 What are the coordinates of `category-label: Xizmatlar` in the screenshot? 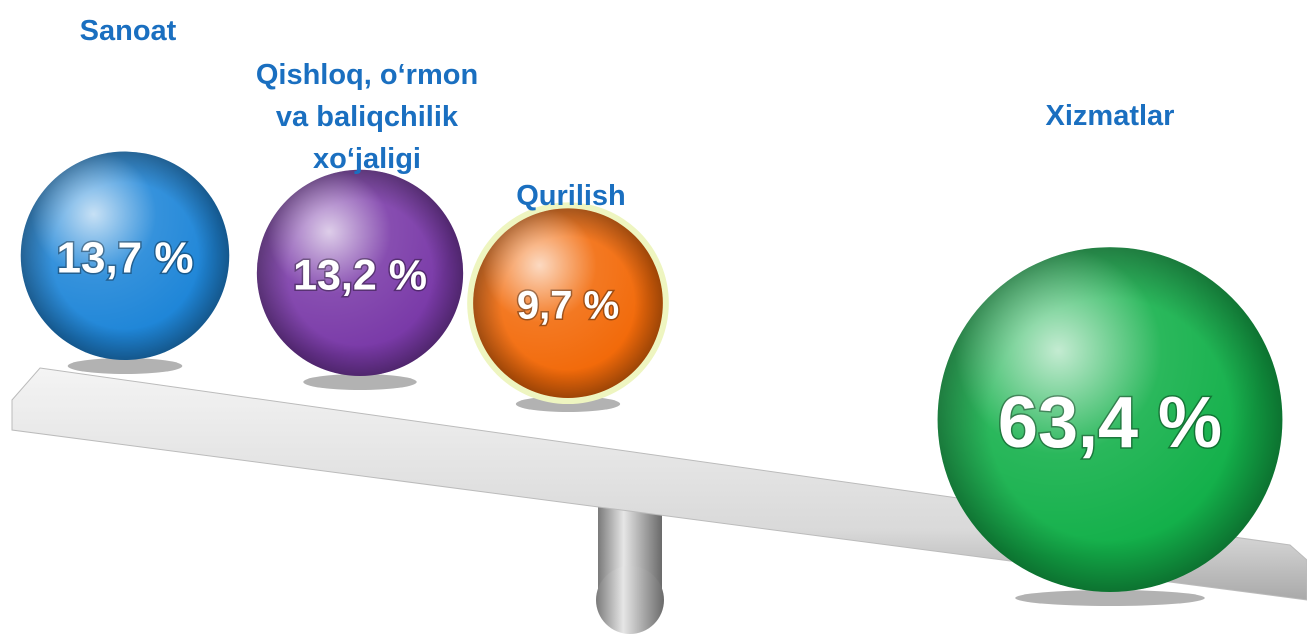 It's located at (1110, 116).